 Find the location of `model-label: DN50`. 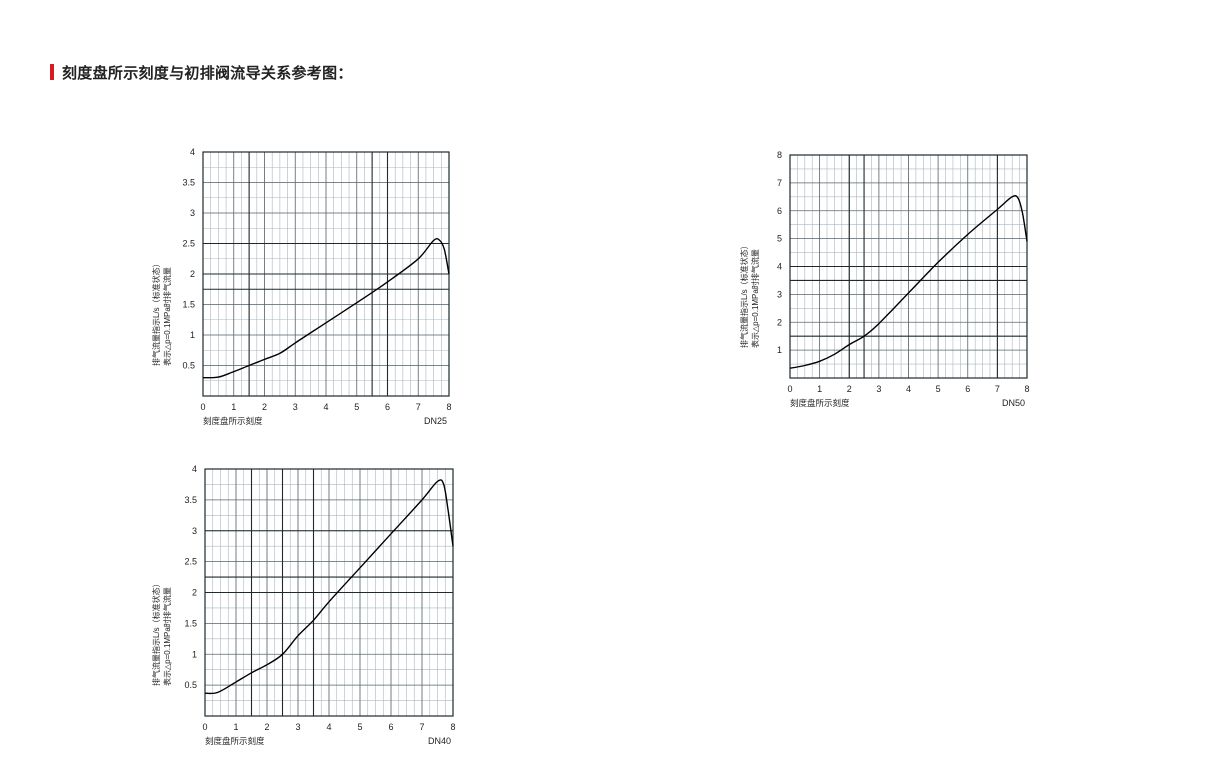

model-label: DN50 is located at coordinates (1013, 403).